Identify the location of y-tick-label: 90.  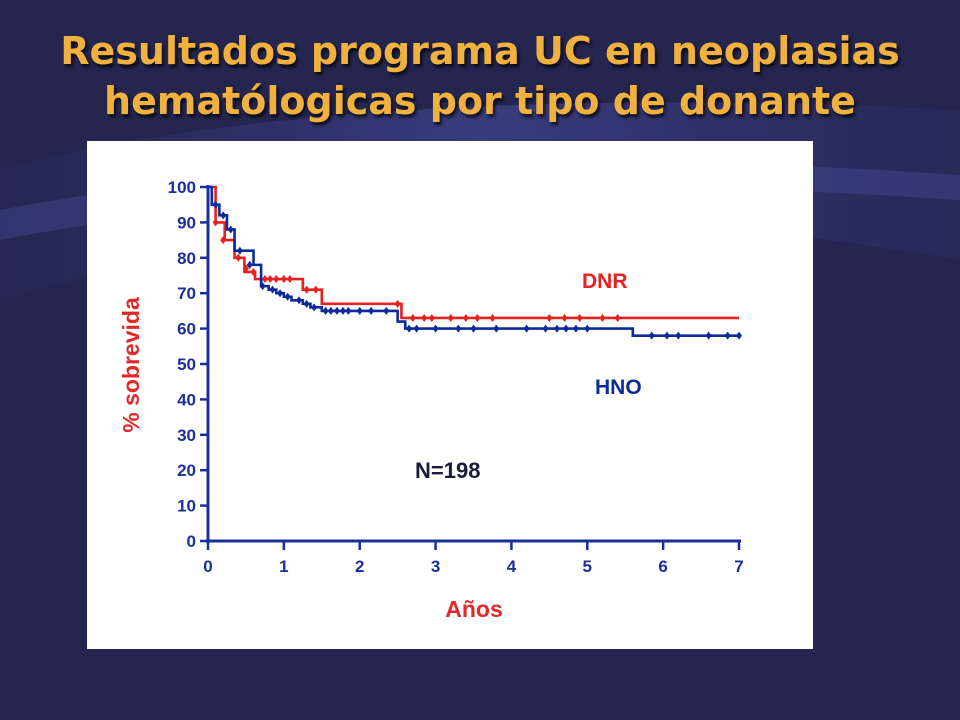
(186, 222).